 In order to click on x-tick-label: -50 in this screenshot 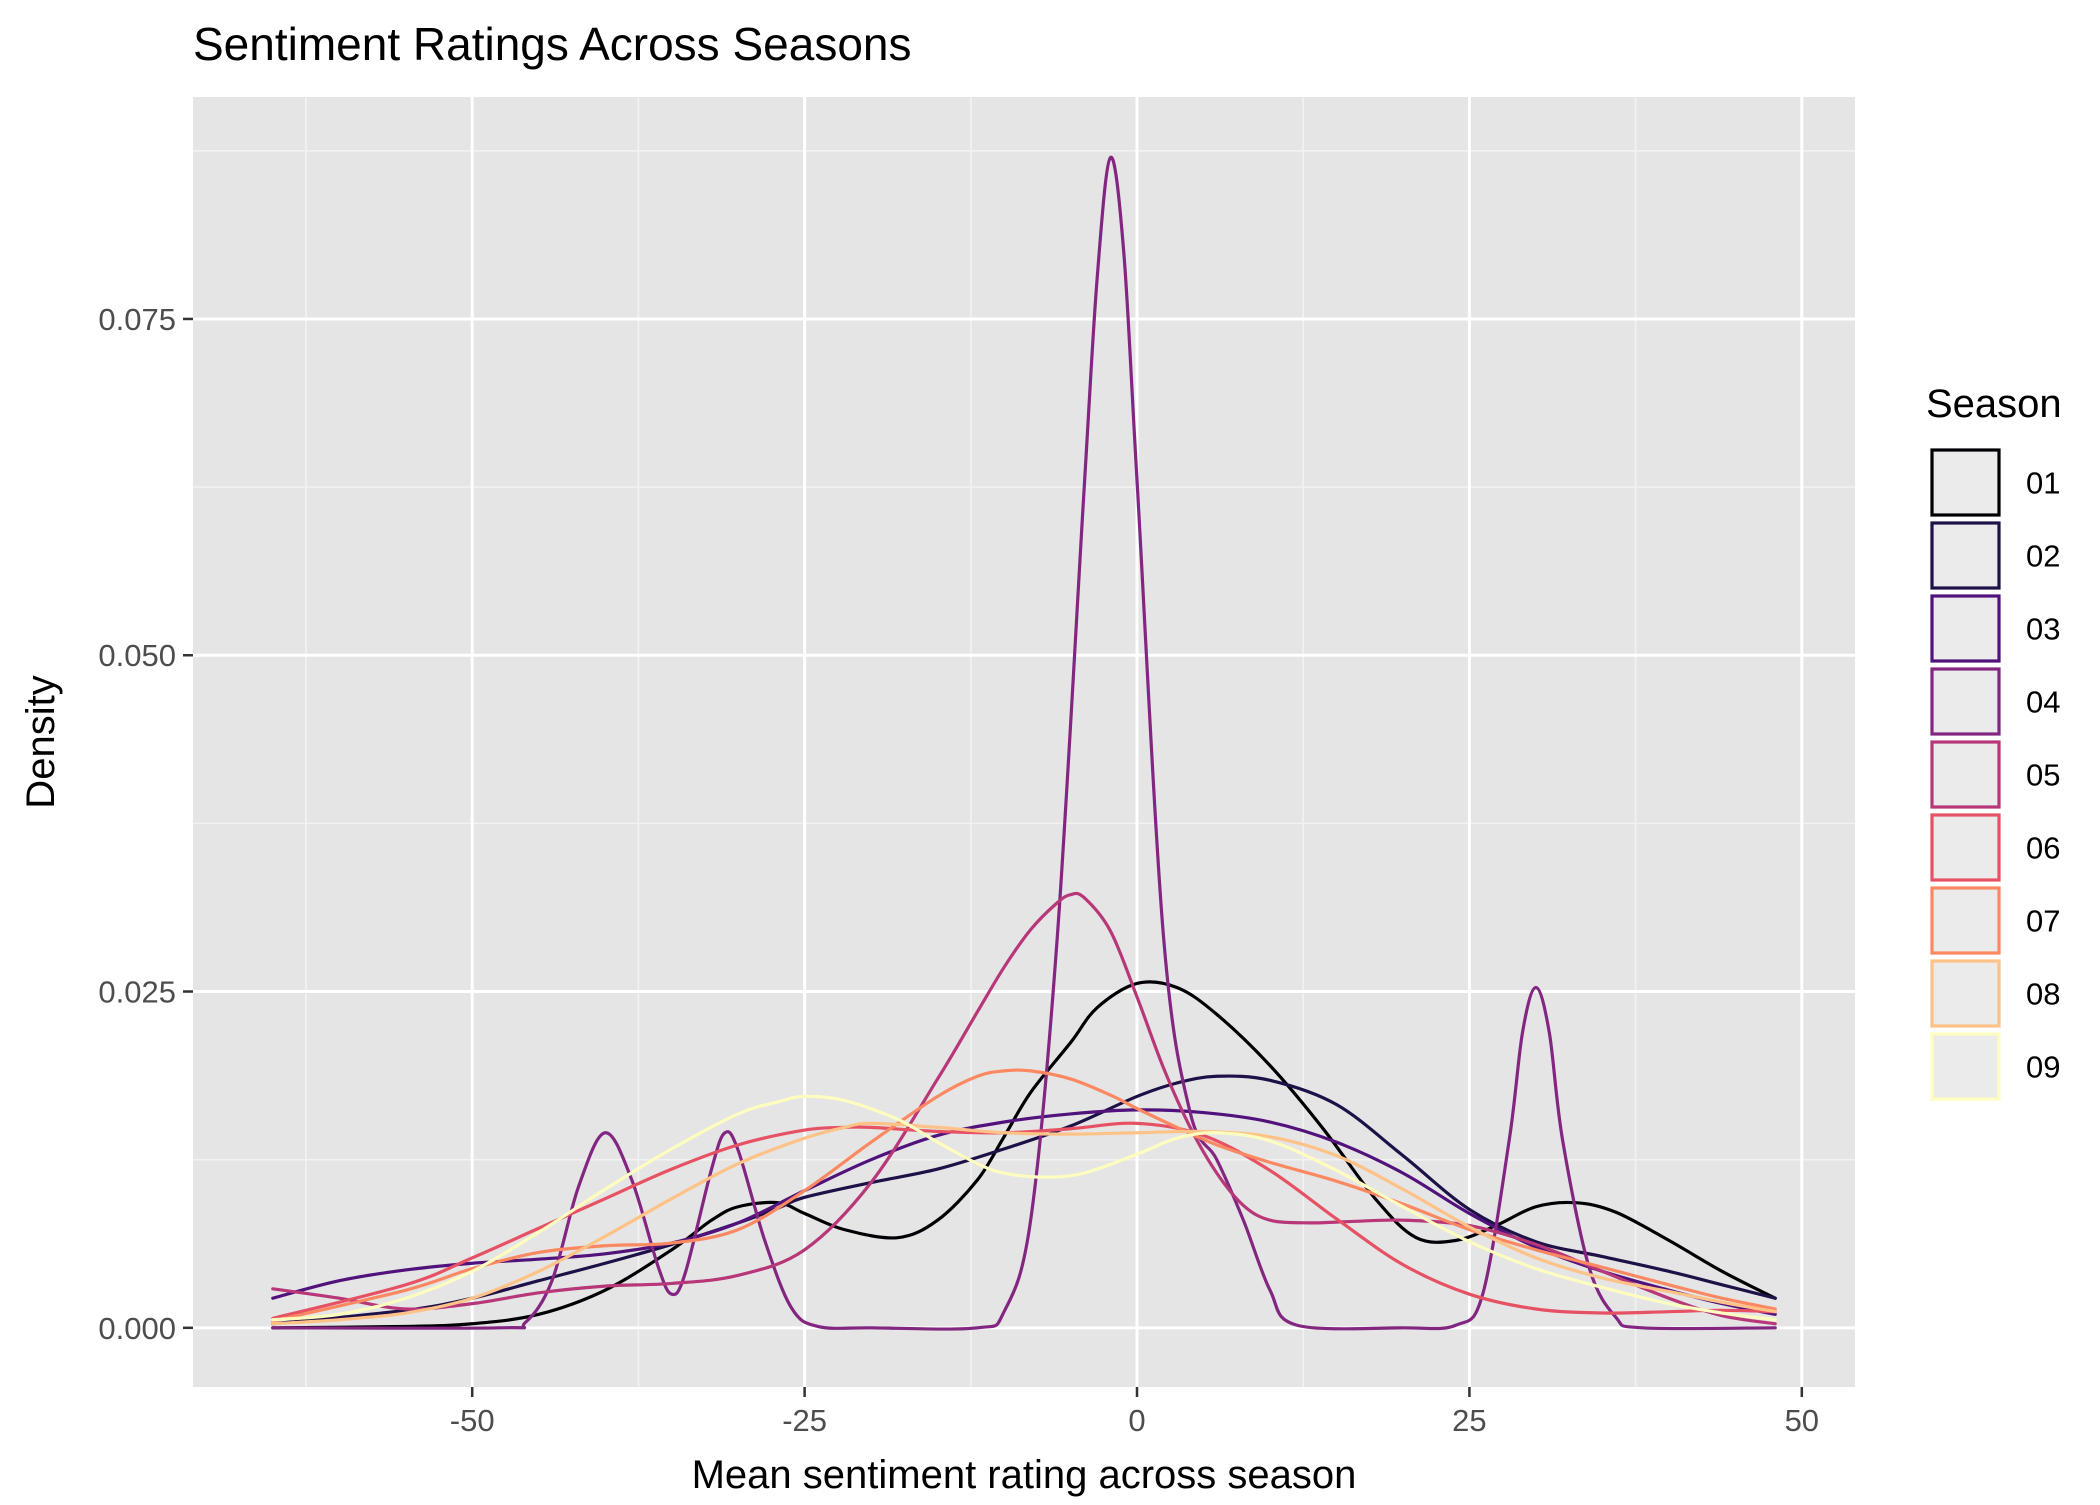, I will do `click(472, 1420)`.